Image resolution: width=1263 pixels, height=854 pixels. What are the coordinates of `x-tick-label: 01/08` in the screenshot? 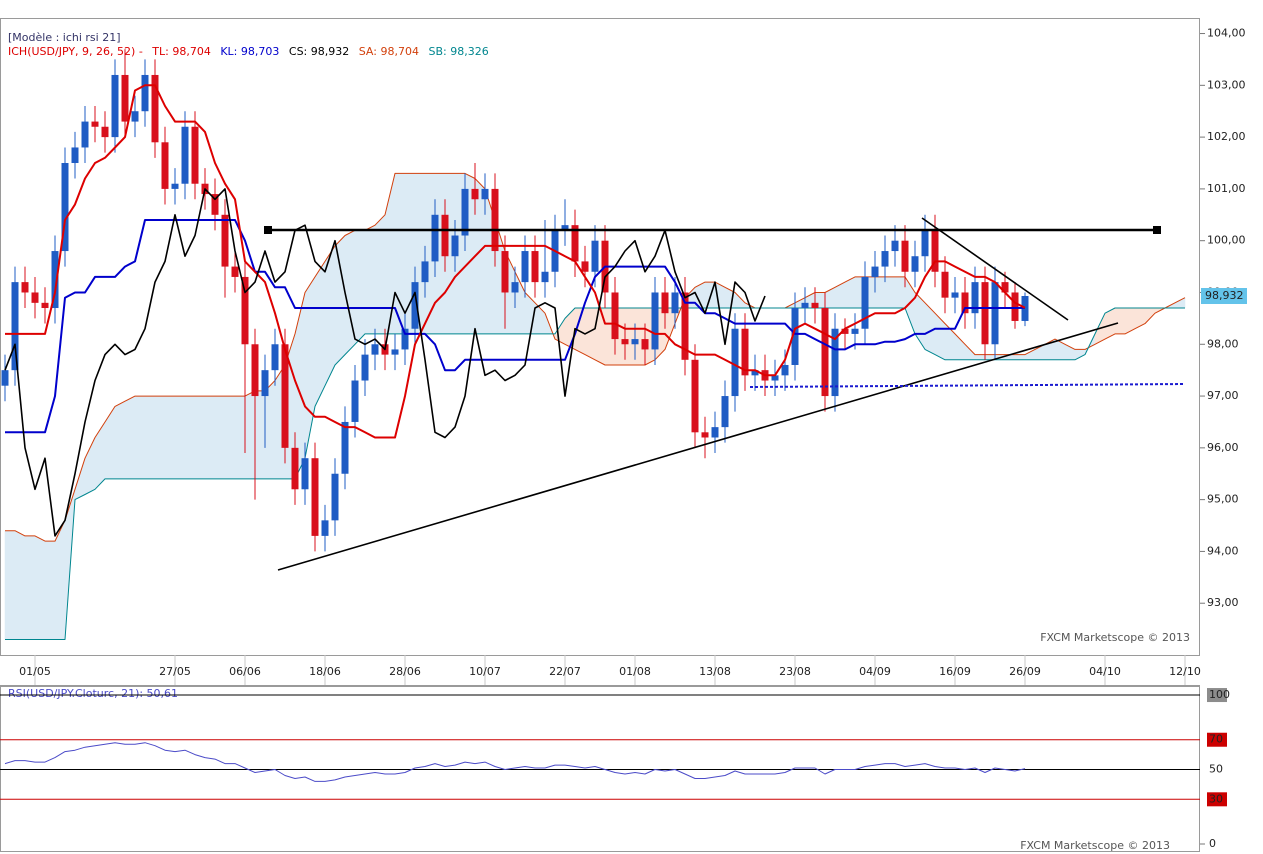 It's located at (635, 671).